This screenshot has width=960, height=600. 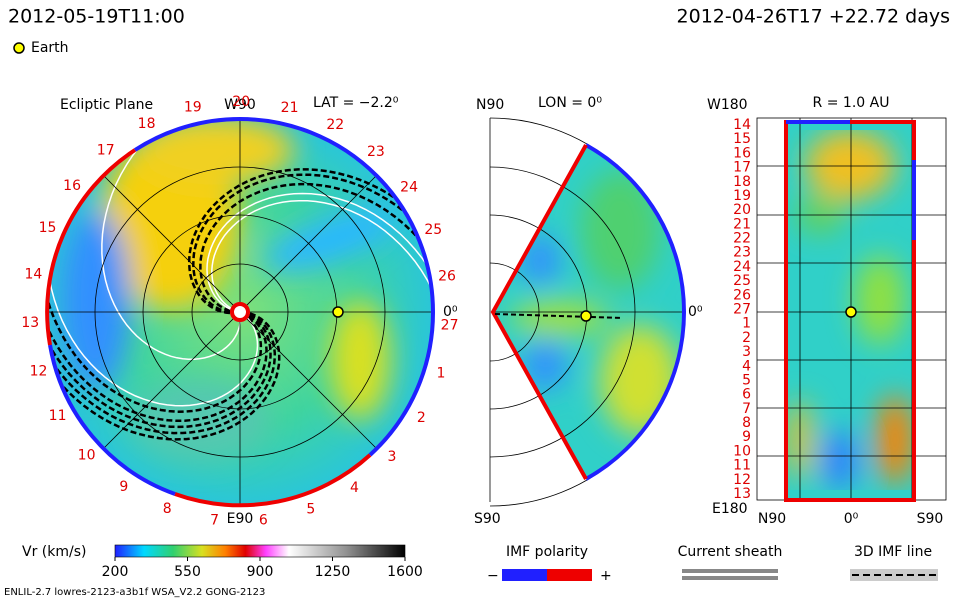 I want to click on day-label: 2, so click(x=746, y=338).